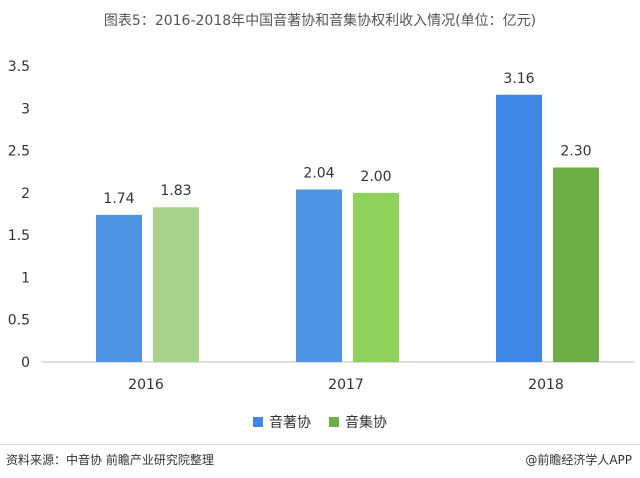  Describe the element at coordinates (25, 278) in the screenshot. I see `y-tick-label: 1` at that location.